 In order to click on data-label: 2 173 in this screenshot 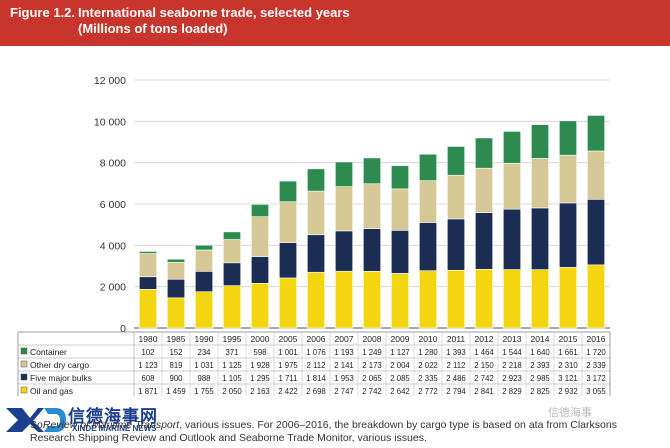, I will do `click(372, 365)`.